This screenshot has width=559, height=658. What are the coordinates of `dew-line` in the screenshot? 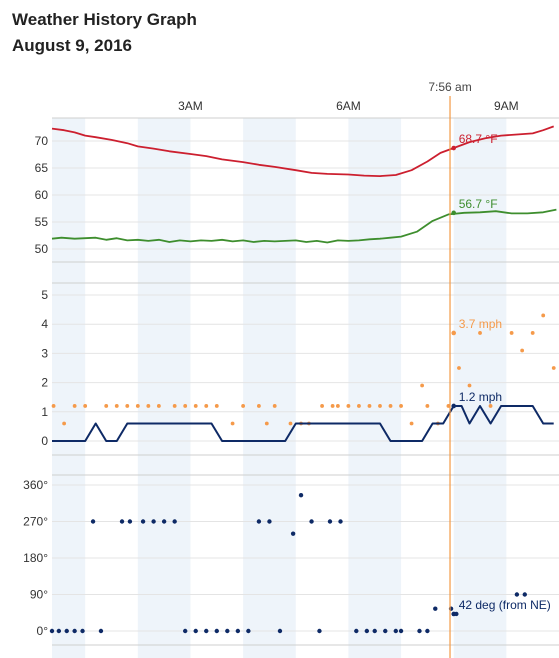 It's located at (304, 226).